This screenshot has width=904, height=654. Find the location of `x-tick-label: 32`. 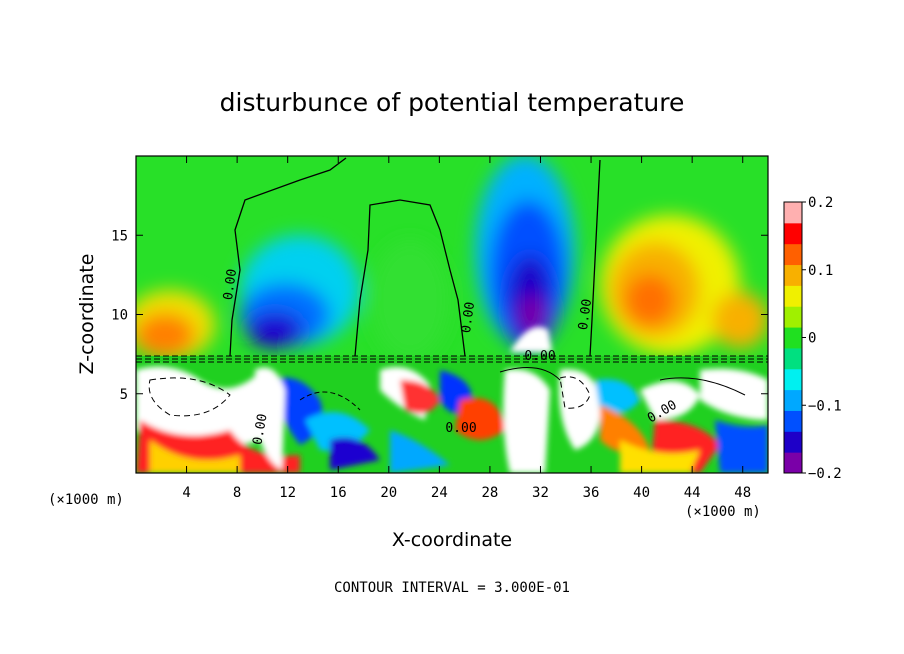

x-tick-label: 32 is located at coordinates (540, 493).